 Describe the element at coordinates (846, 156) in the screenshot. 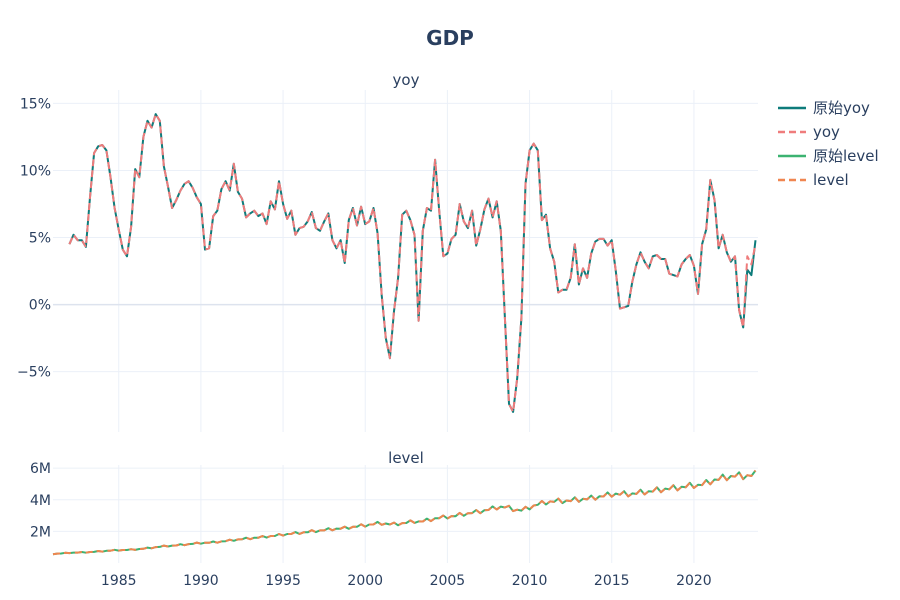

I see `legend-label: 原始level` at that location.